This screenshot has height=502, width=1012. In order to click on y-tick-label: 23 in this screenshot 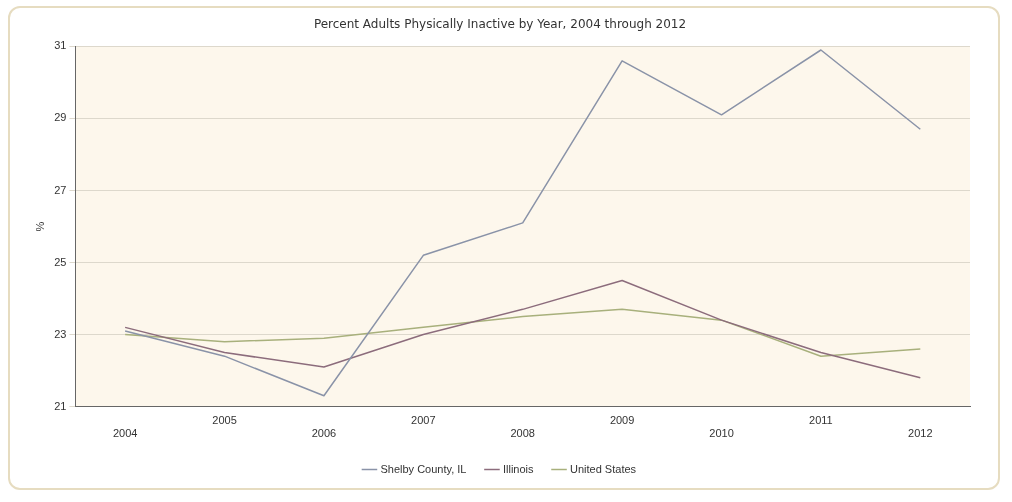, I will do `click(60, 333)`.